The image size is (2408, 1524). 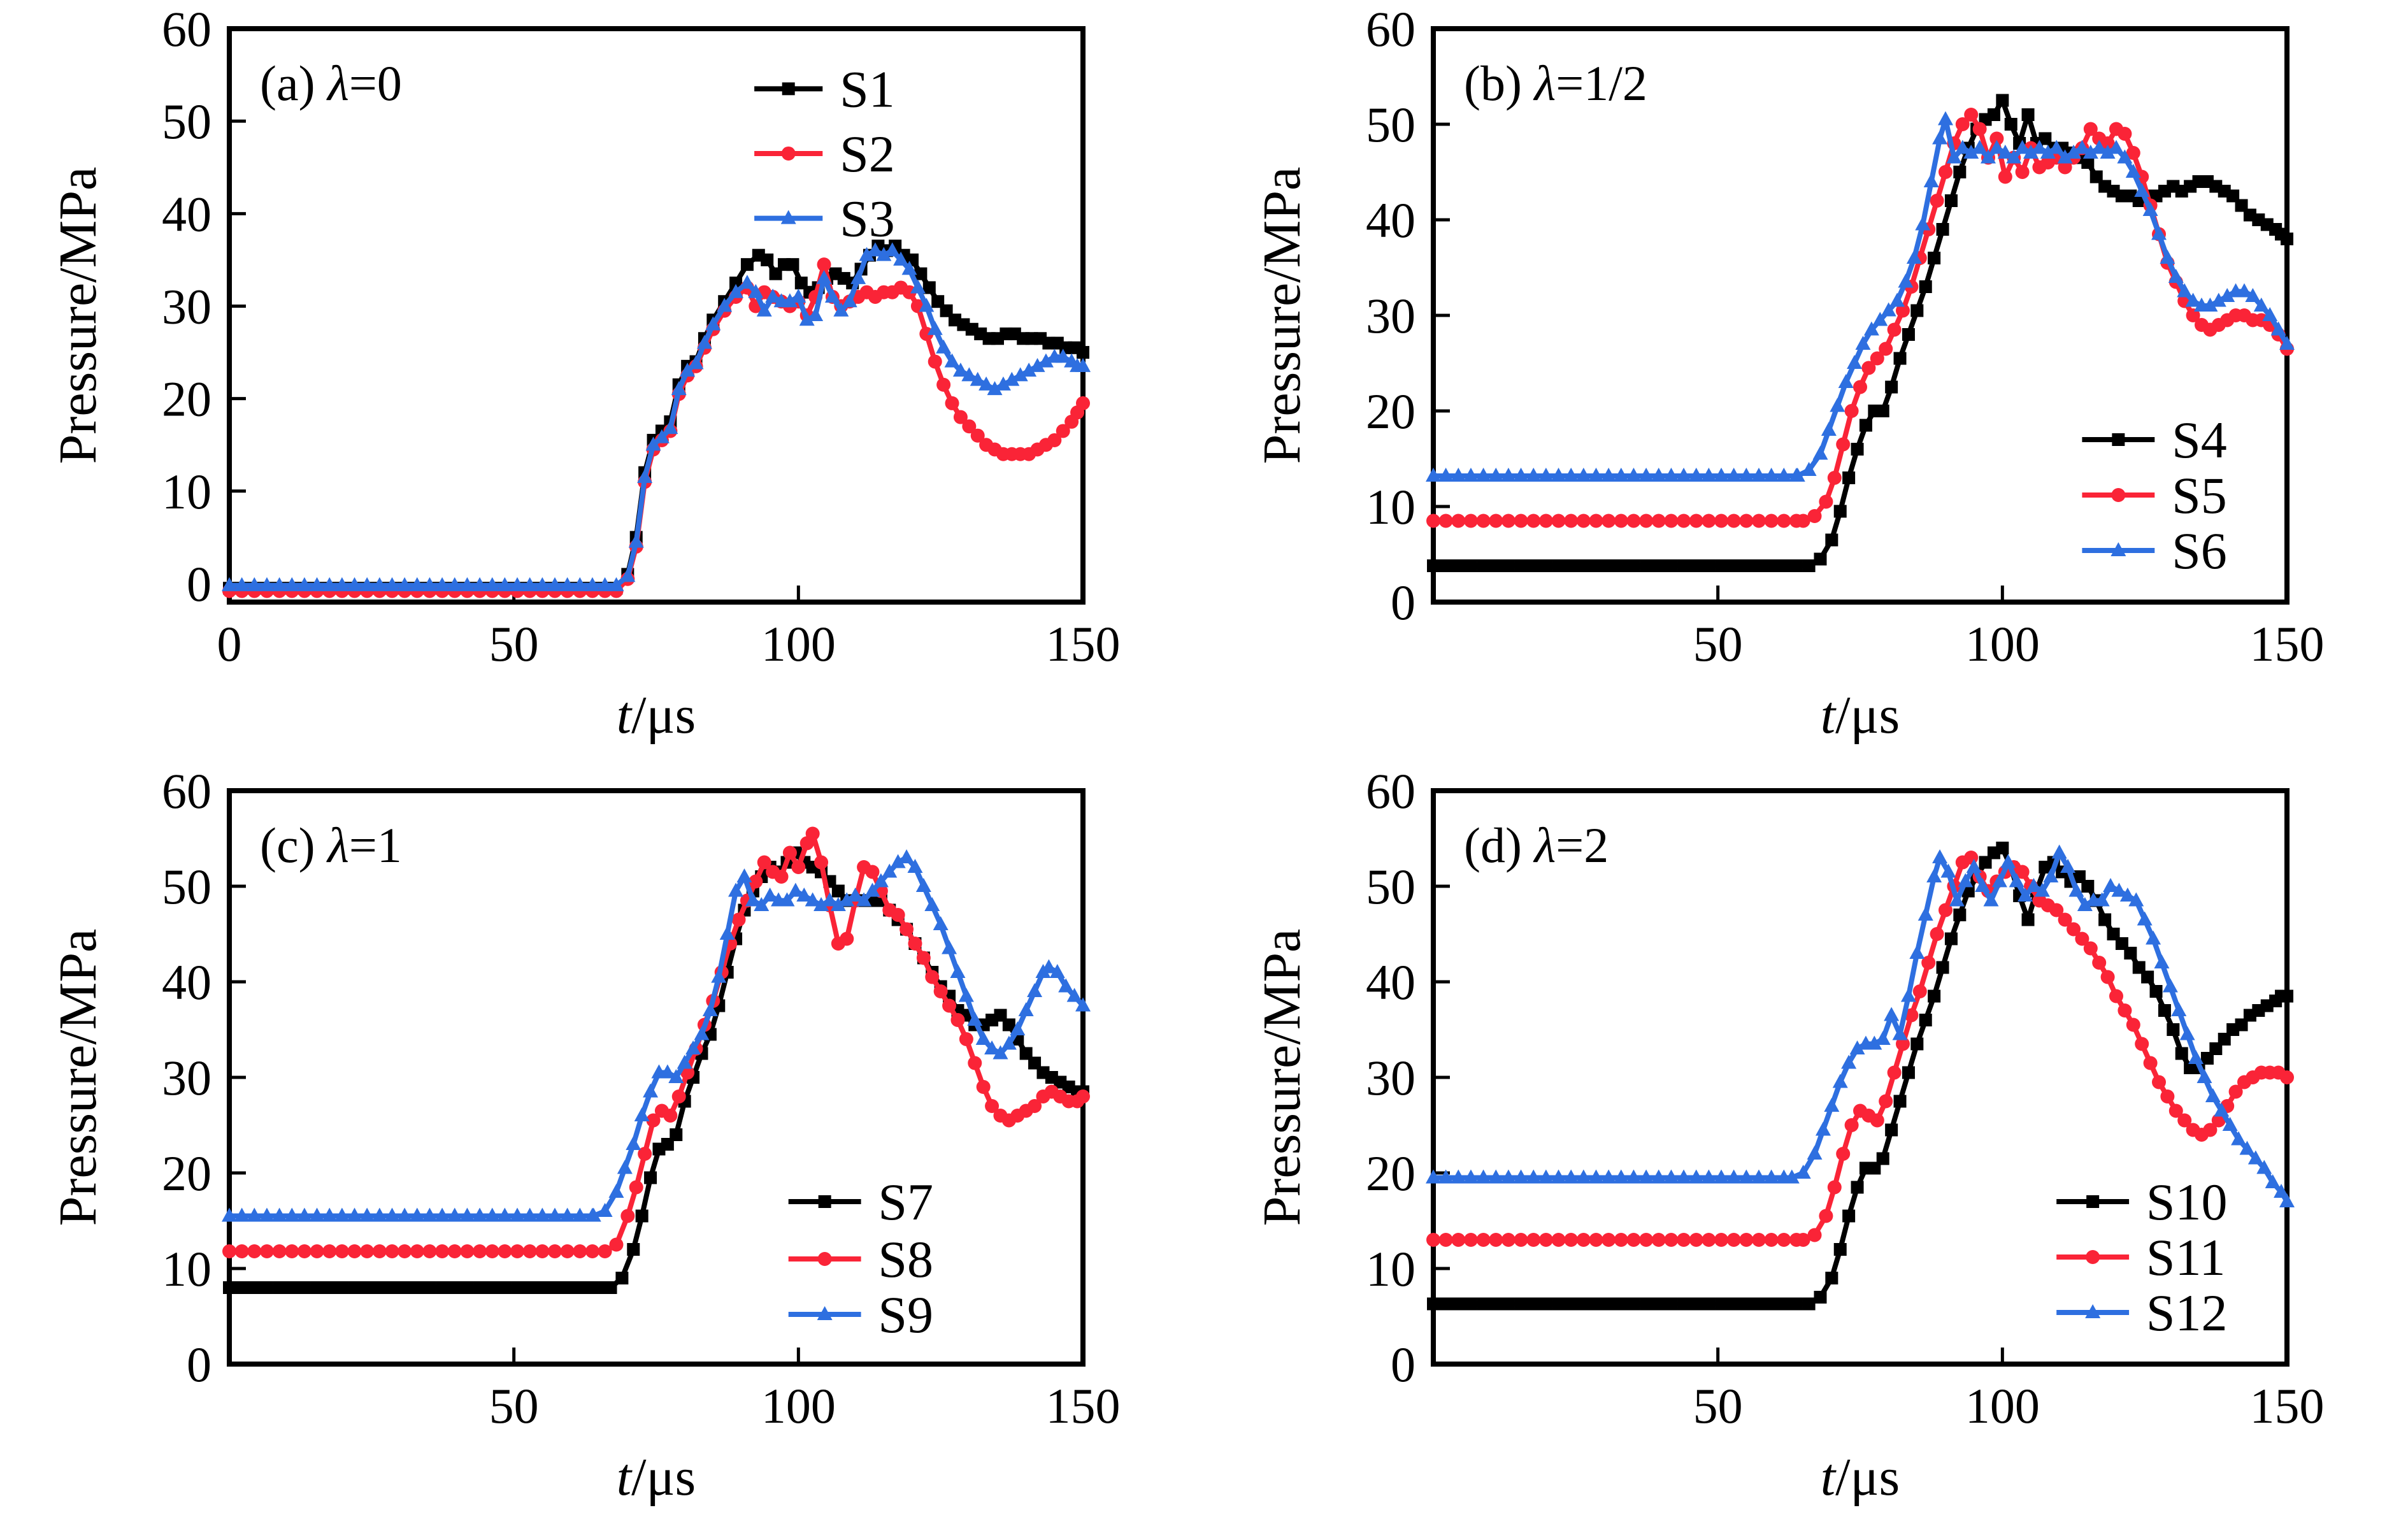 I want to click on legend-label: S6, so click(x=2199, y=551).